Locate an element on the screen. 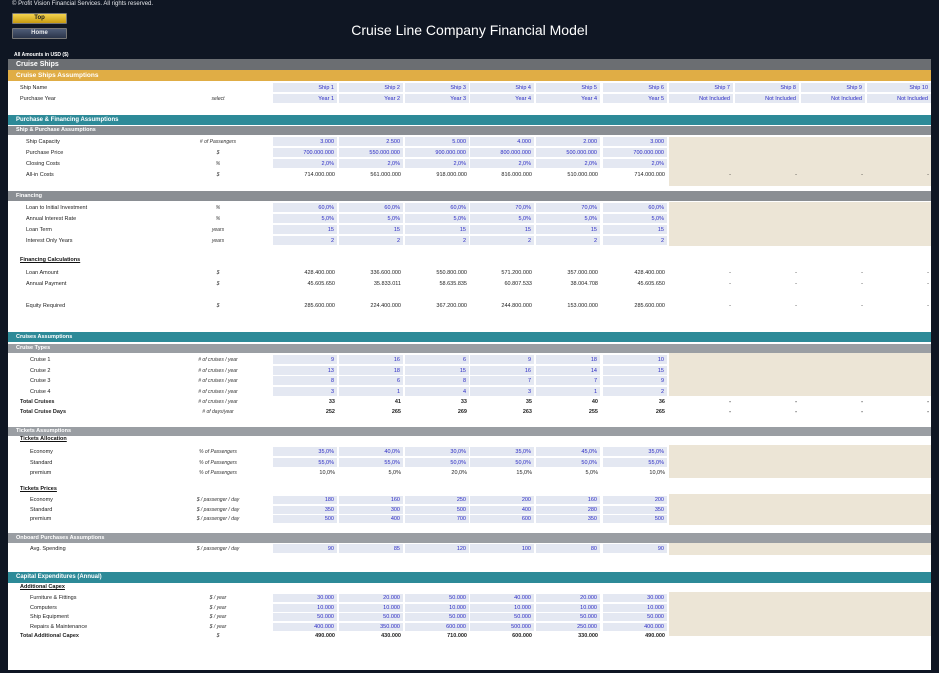 This screenshot has width=939, height=673. value-cell: 10 is located at coordinates (635, 360).